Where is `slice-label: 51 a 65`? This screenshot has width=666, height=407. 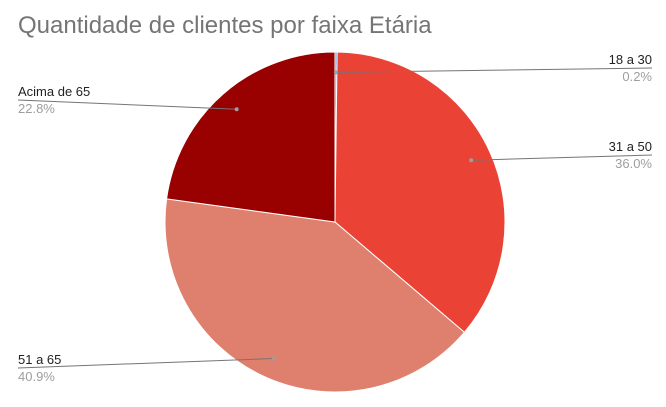
slice-label: 51 a 65 is located at coordinates (39, 359).